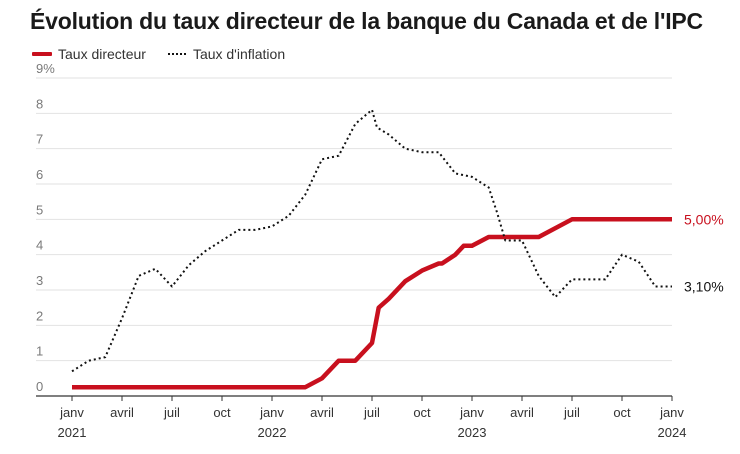 This screenshot has width=740, height=454. I want to click on y-tick-label: 8, so click(39, 103).